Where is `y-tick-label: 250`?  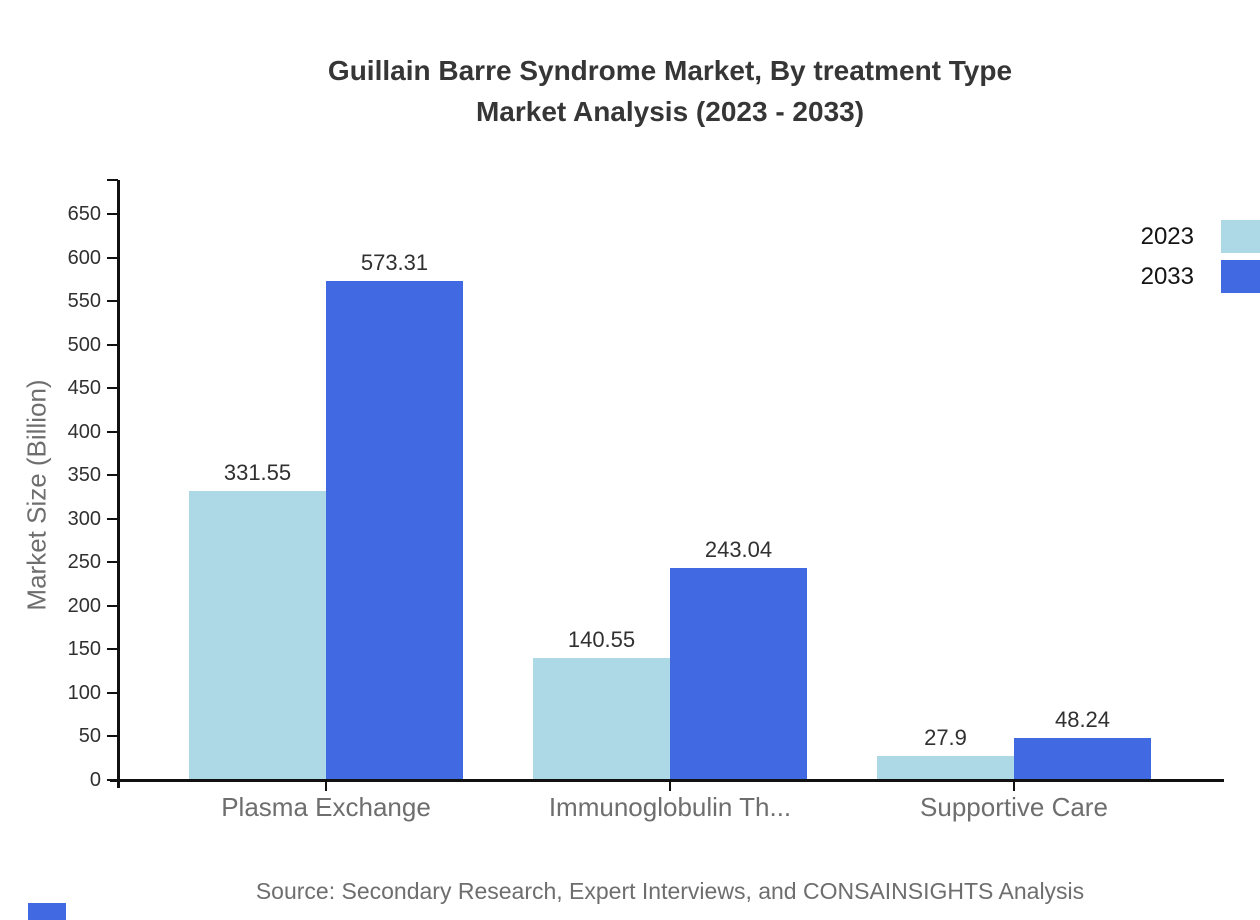 y-tick-label: 250 is located at coordinates (84, 562).